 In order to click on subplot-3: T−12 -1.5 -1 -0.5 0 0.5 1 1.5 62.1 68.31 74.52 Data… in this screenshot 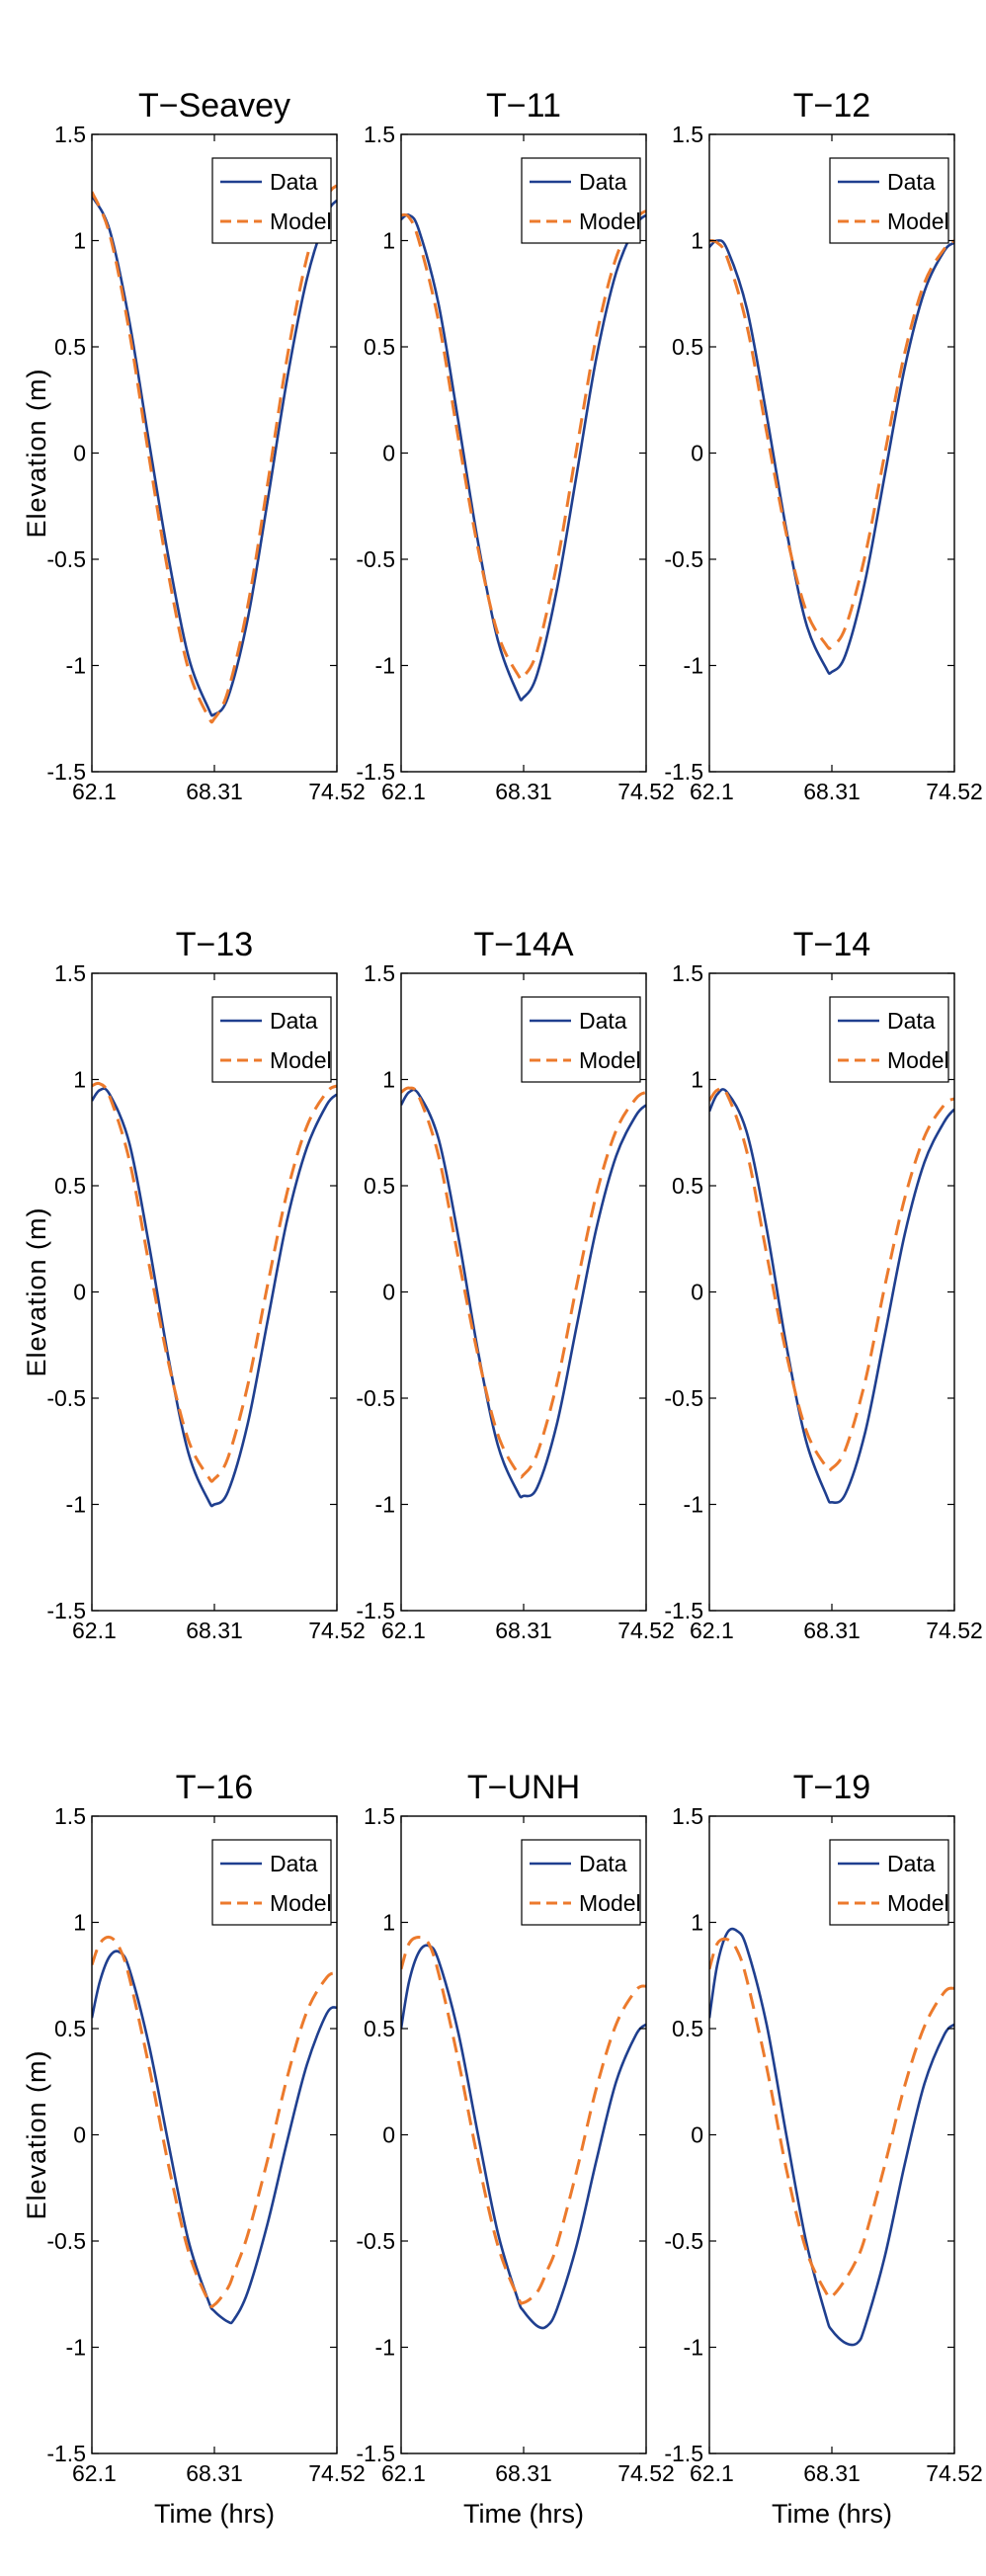, I will do `click(823, 445)`.